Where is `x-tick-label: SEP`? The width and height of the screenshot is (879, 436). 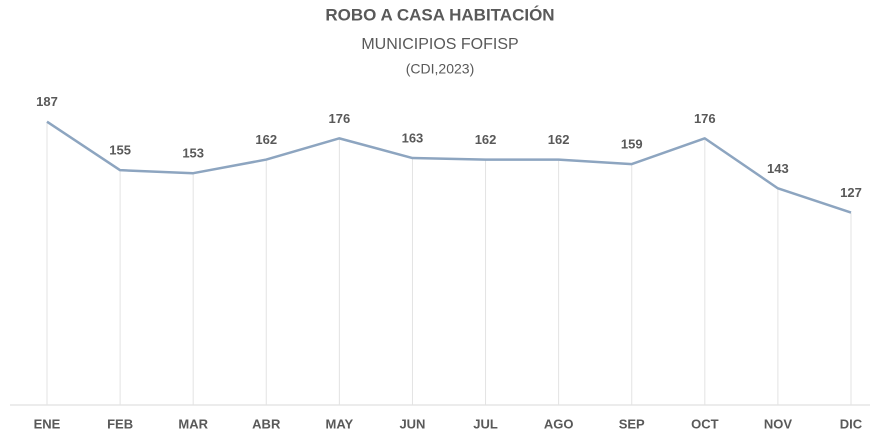 x-tick-label: SEP is located at coordinates (632, 423).